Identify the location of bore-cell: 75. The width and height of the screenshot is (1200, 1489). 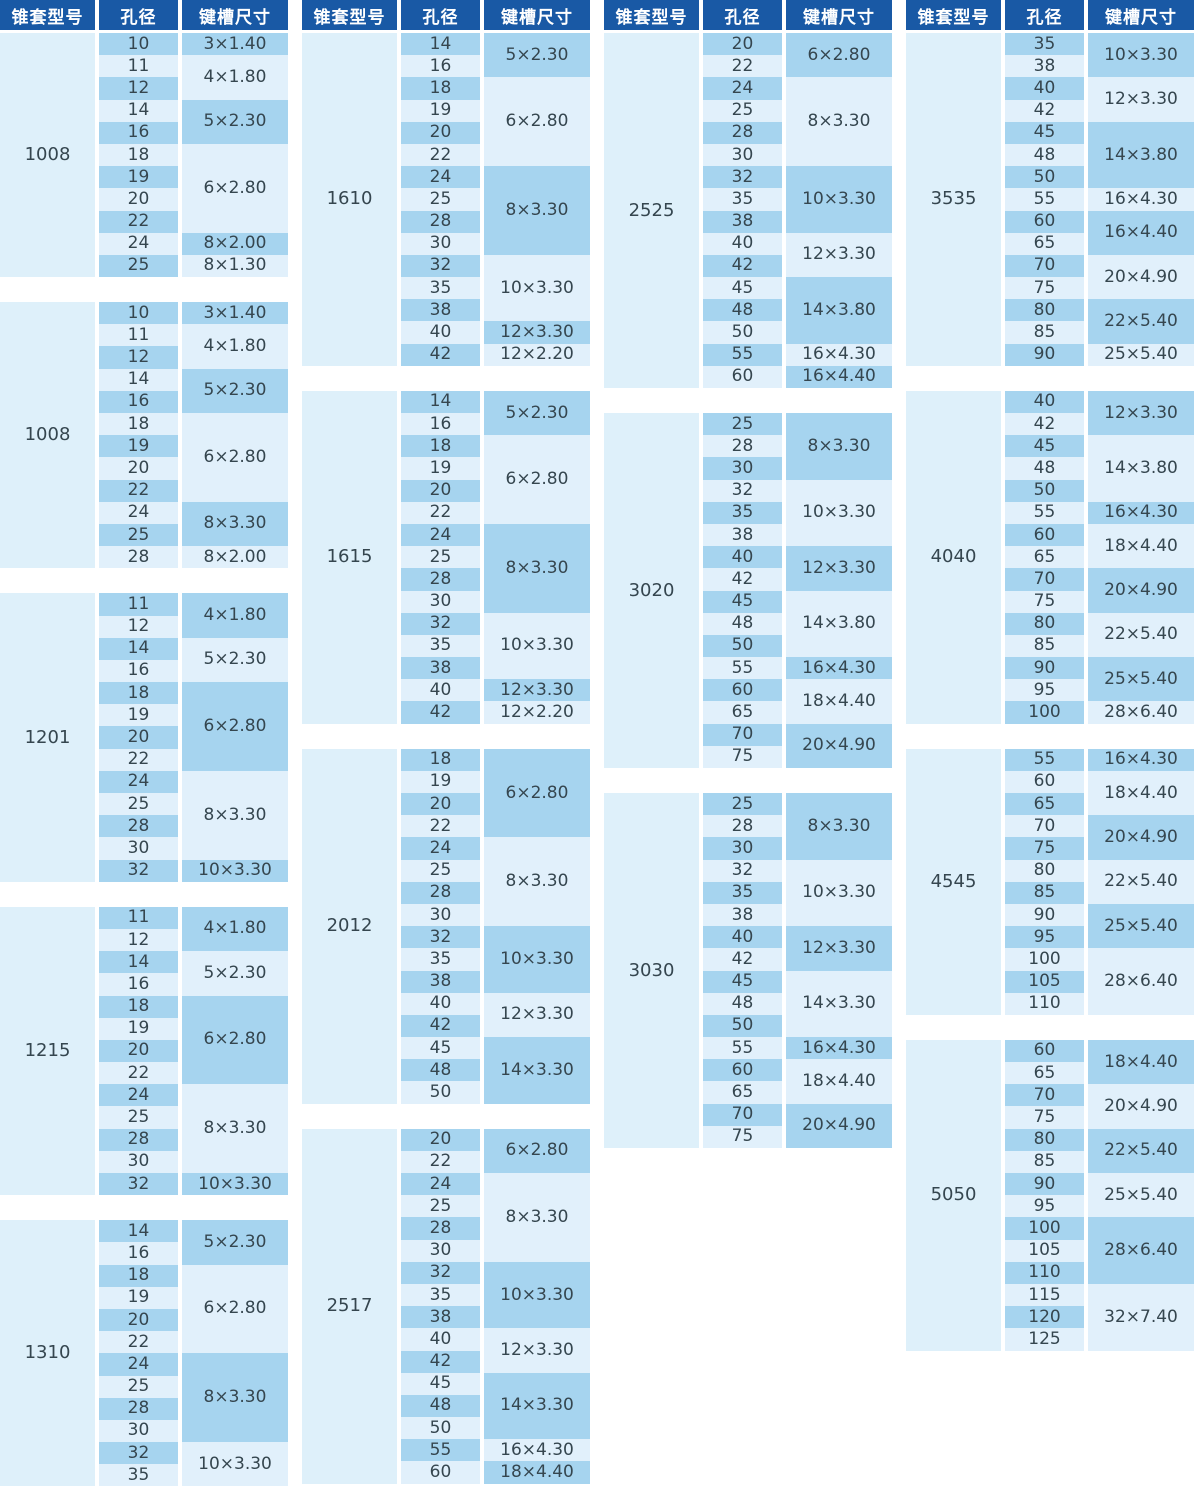
(1044, 288).